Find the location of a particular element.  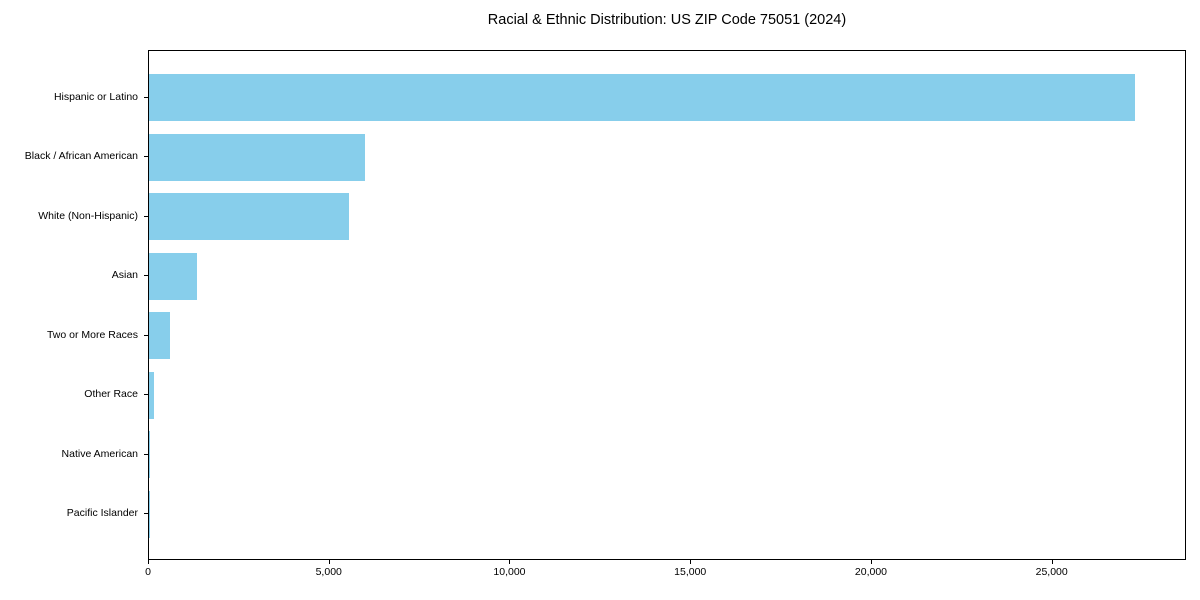

x-tick-label: 10,000 is located at coordinates (509, 572).